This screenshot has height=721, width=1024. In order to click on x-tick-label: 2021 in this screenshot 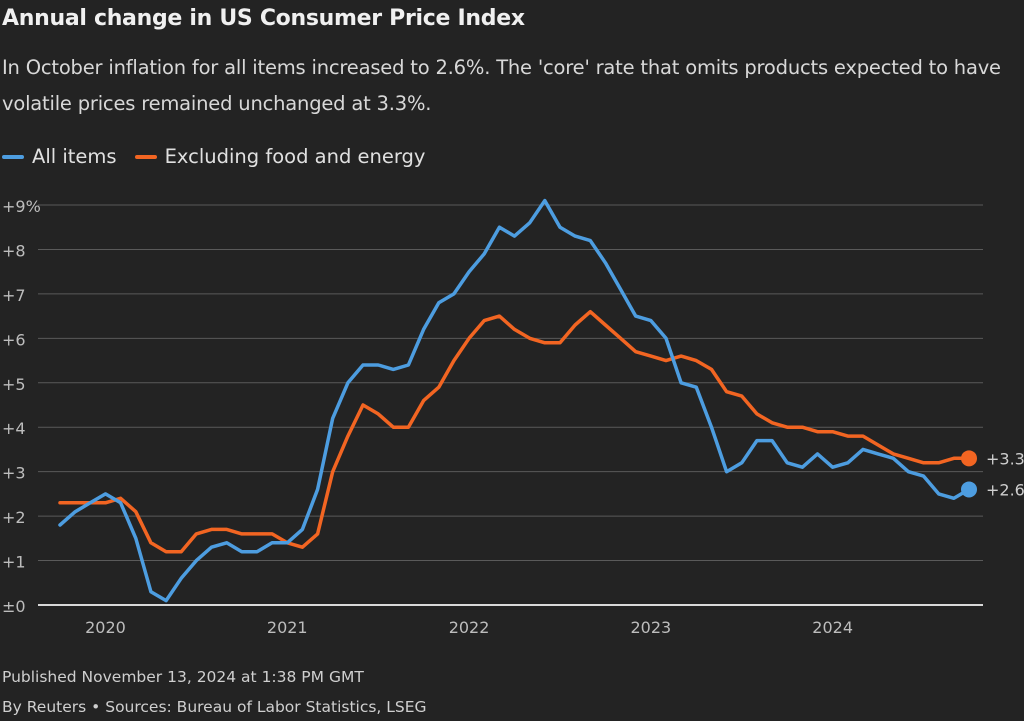, I will do `click(287, 627)`.